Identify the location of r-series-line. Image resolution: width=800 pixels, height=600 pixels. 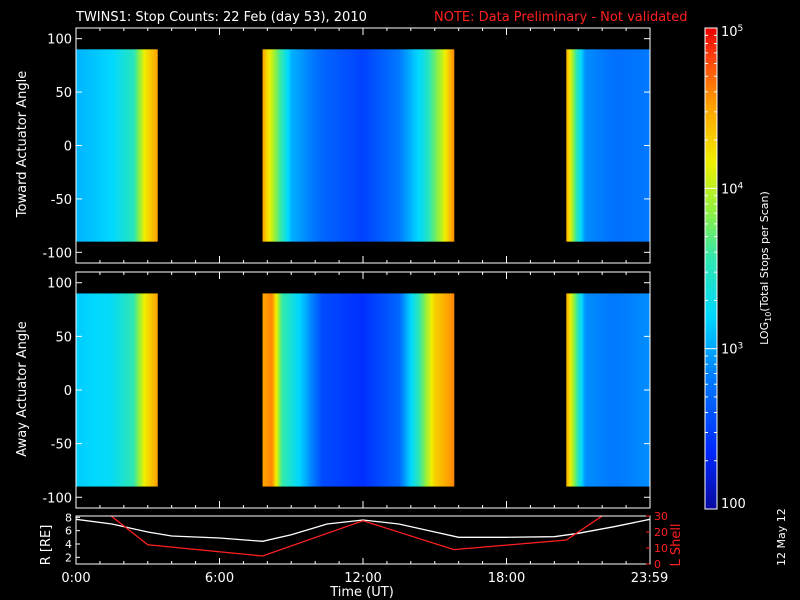
(363, 530).